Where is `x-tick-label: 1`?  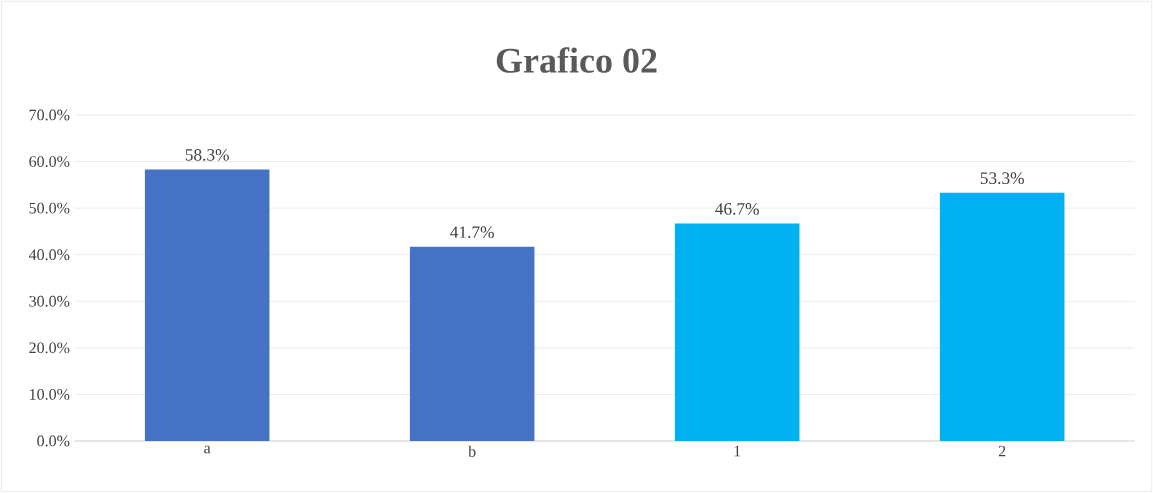
x-tick-label: 1 is located at coordinates (737, 451).